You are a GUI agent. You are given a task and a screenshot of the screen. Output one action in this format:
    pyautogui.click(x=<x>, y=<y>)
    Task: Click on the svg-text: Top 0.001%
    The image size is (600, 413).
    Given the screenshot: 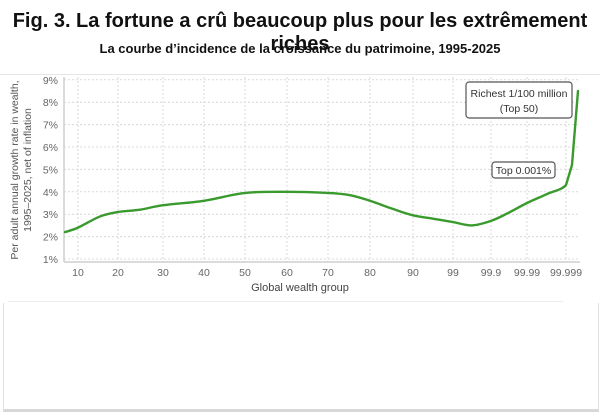 What is the action you would take?
    pyautogui.click(x=523, y=171)
    